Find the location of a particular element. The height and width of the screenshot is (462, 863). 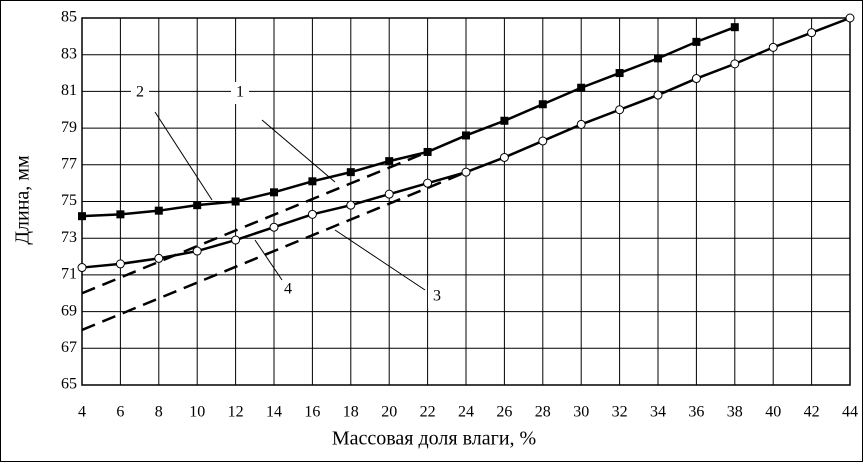

y-tick-label: 79 is located at coordinates (69, 127).